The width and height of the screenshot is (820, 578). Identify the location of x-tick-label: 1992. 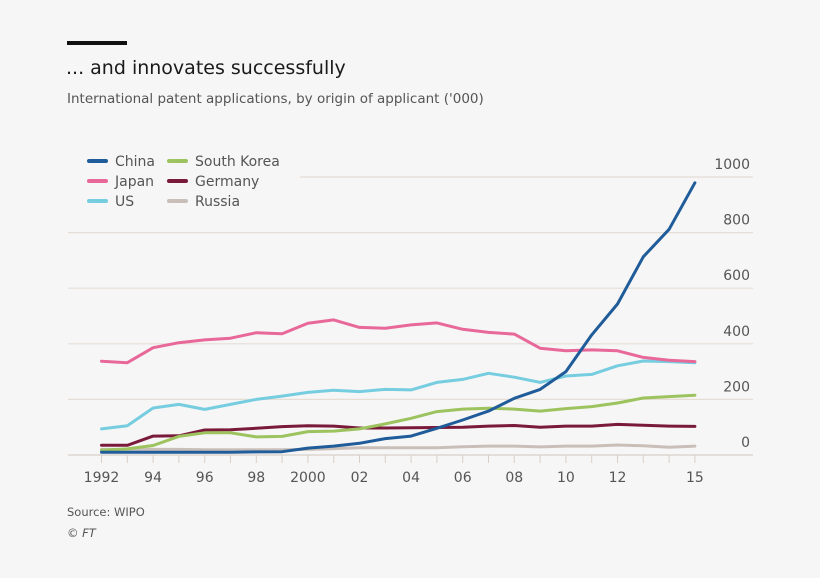
(102, 478).